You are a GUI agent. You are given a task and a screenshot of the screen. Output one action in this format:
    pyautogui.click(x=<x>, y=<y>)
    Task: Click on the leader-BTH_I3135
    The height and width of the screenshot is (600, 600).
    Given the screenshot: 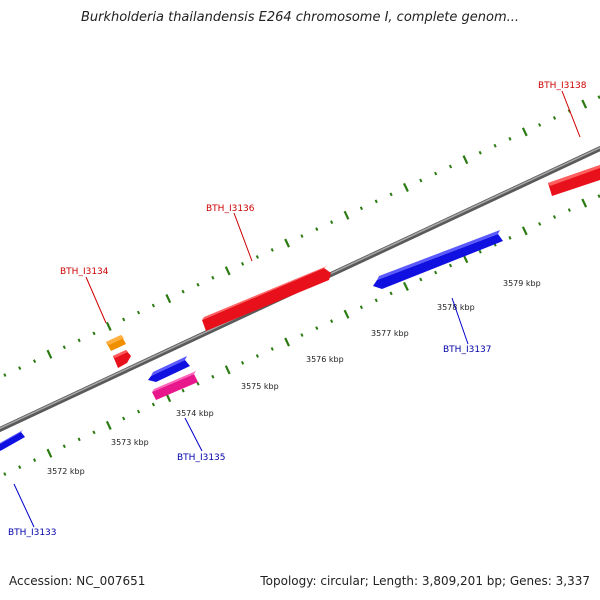 What is the action you would take?
    pyautogui.click(x=193, y=434)
    